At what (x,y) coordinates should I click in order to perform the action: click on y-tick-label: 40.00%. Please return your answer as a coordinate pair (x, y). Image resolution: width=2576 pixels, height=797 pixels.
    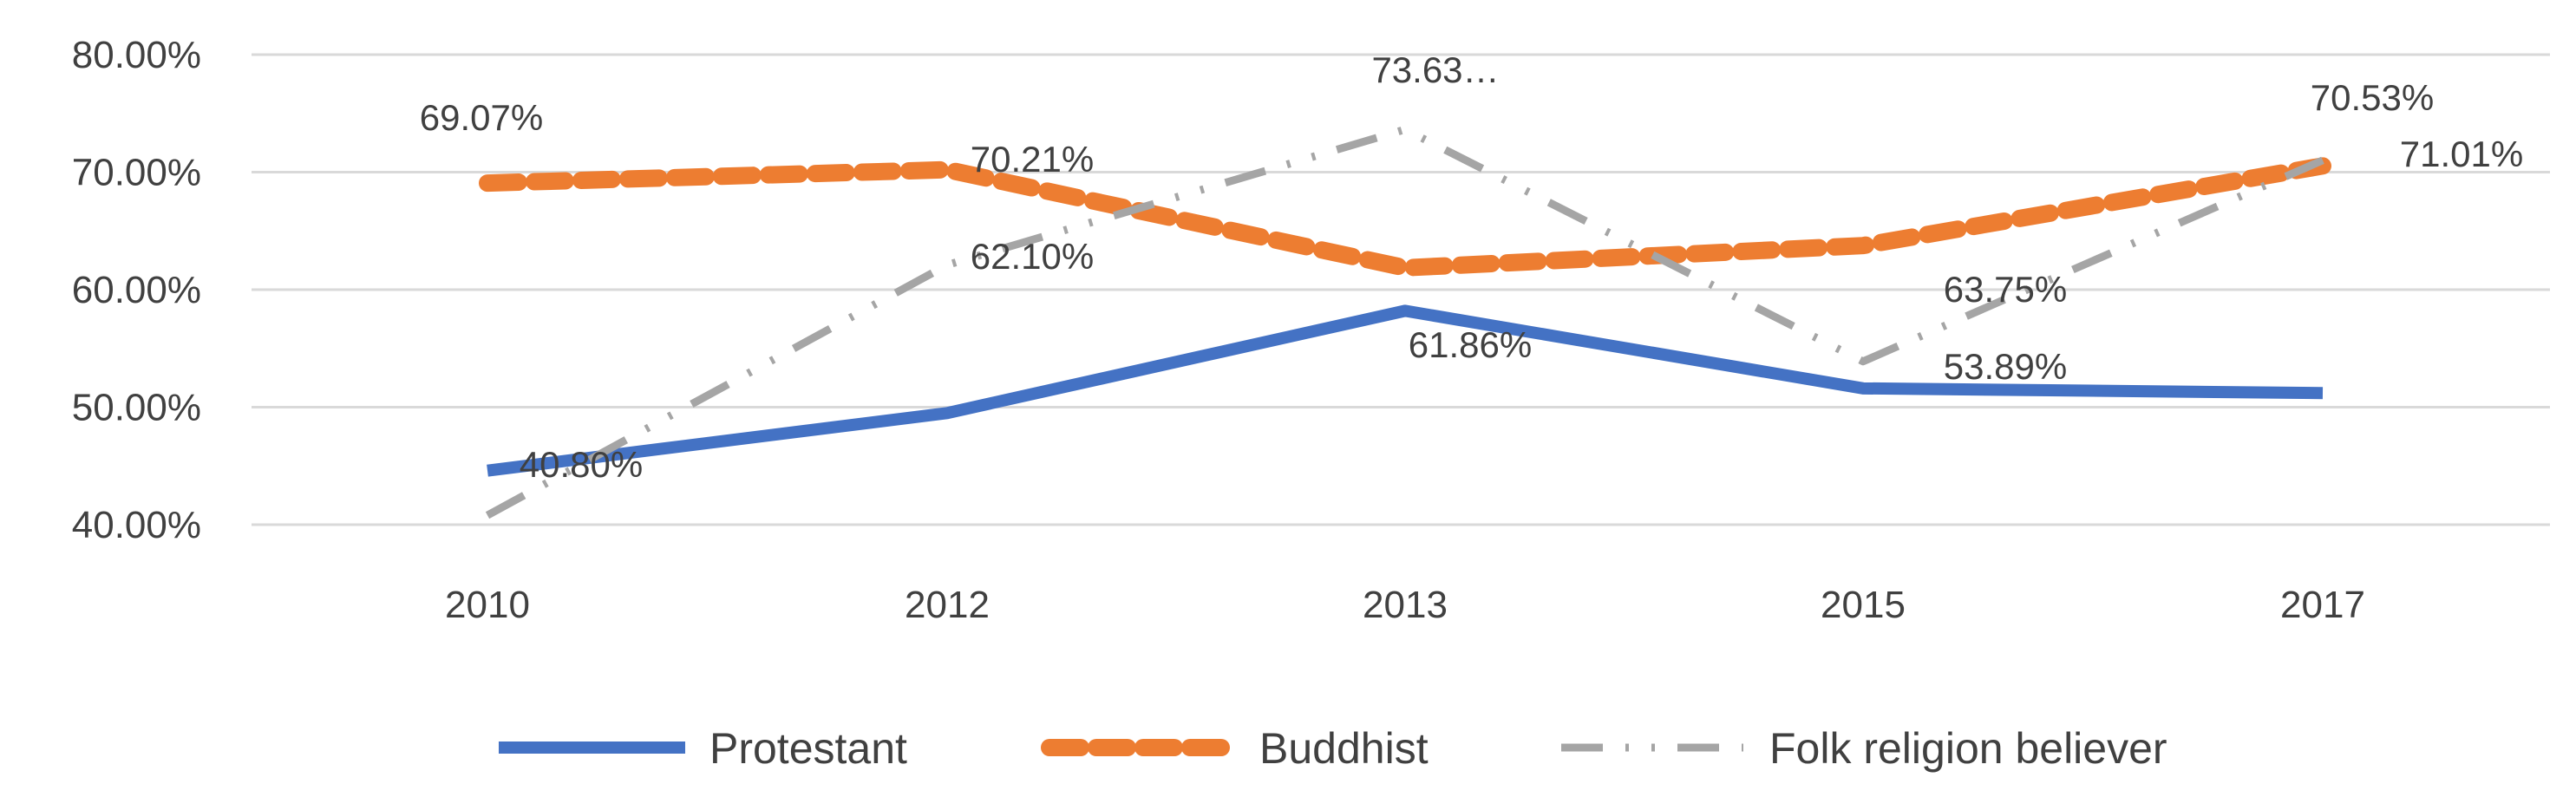
    Looking at the image, I should click on (136, 525).